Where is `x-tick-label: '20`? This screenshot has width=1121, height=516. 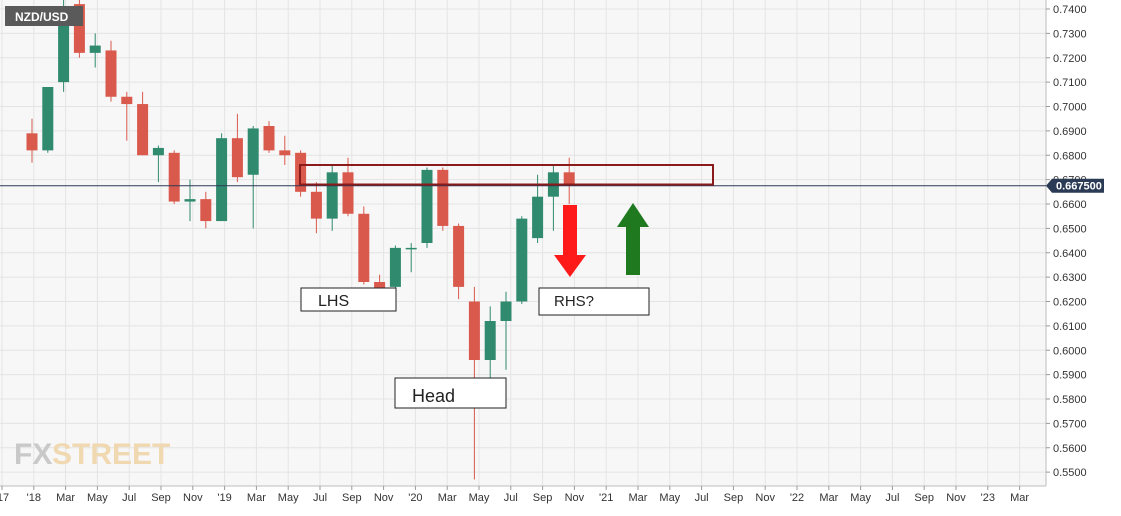 x-tick-label: '20 is located at coordinates (415, 498).